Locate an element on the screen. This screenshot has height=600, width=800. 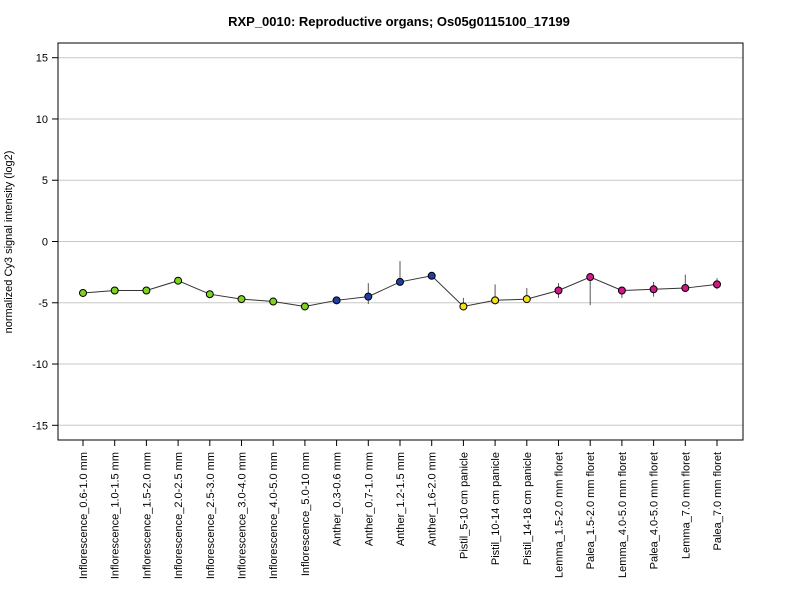
x-tick-label: Anther_1.2-1.5 mm is located at coordinates (401, 499).